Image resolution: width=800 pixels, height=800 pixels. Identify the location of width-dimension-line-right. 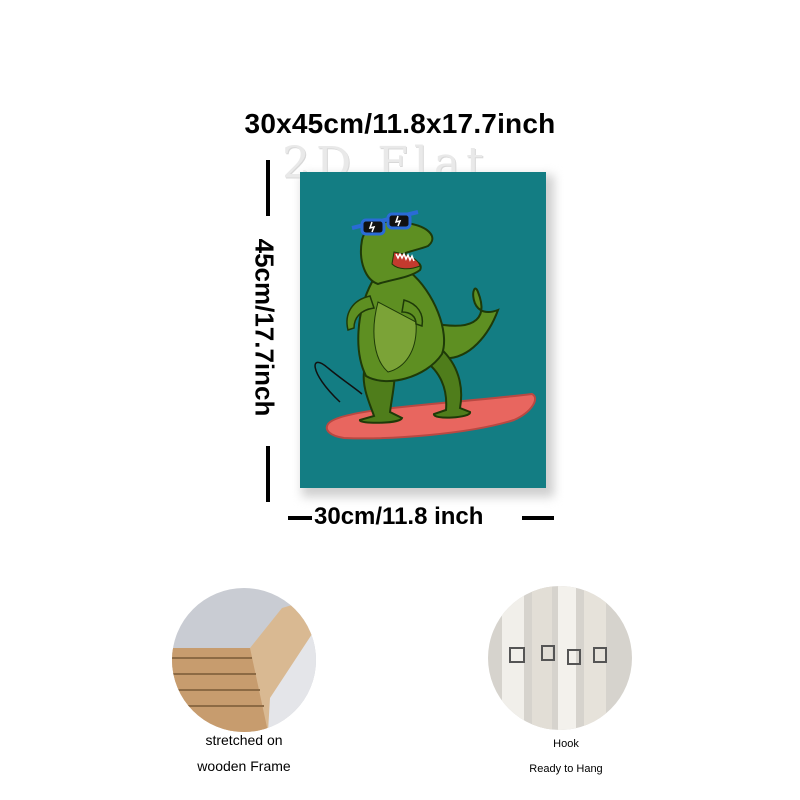
(538, 518).